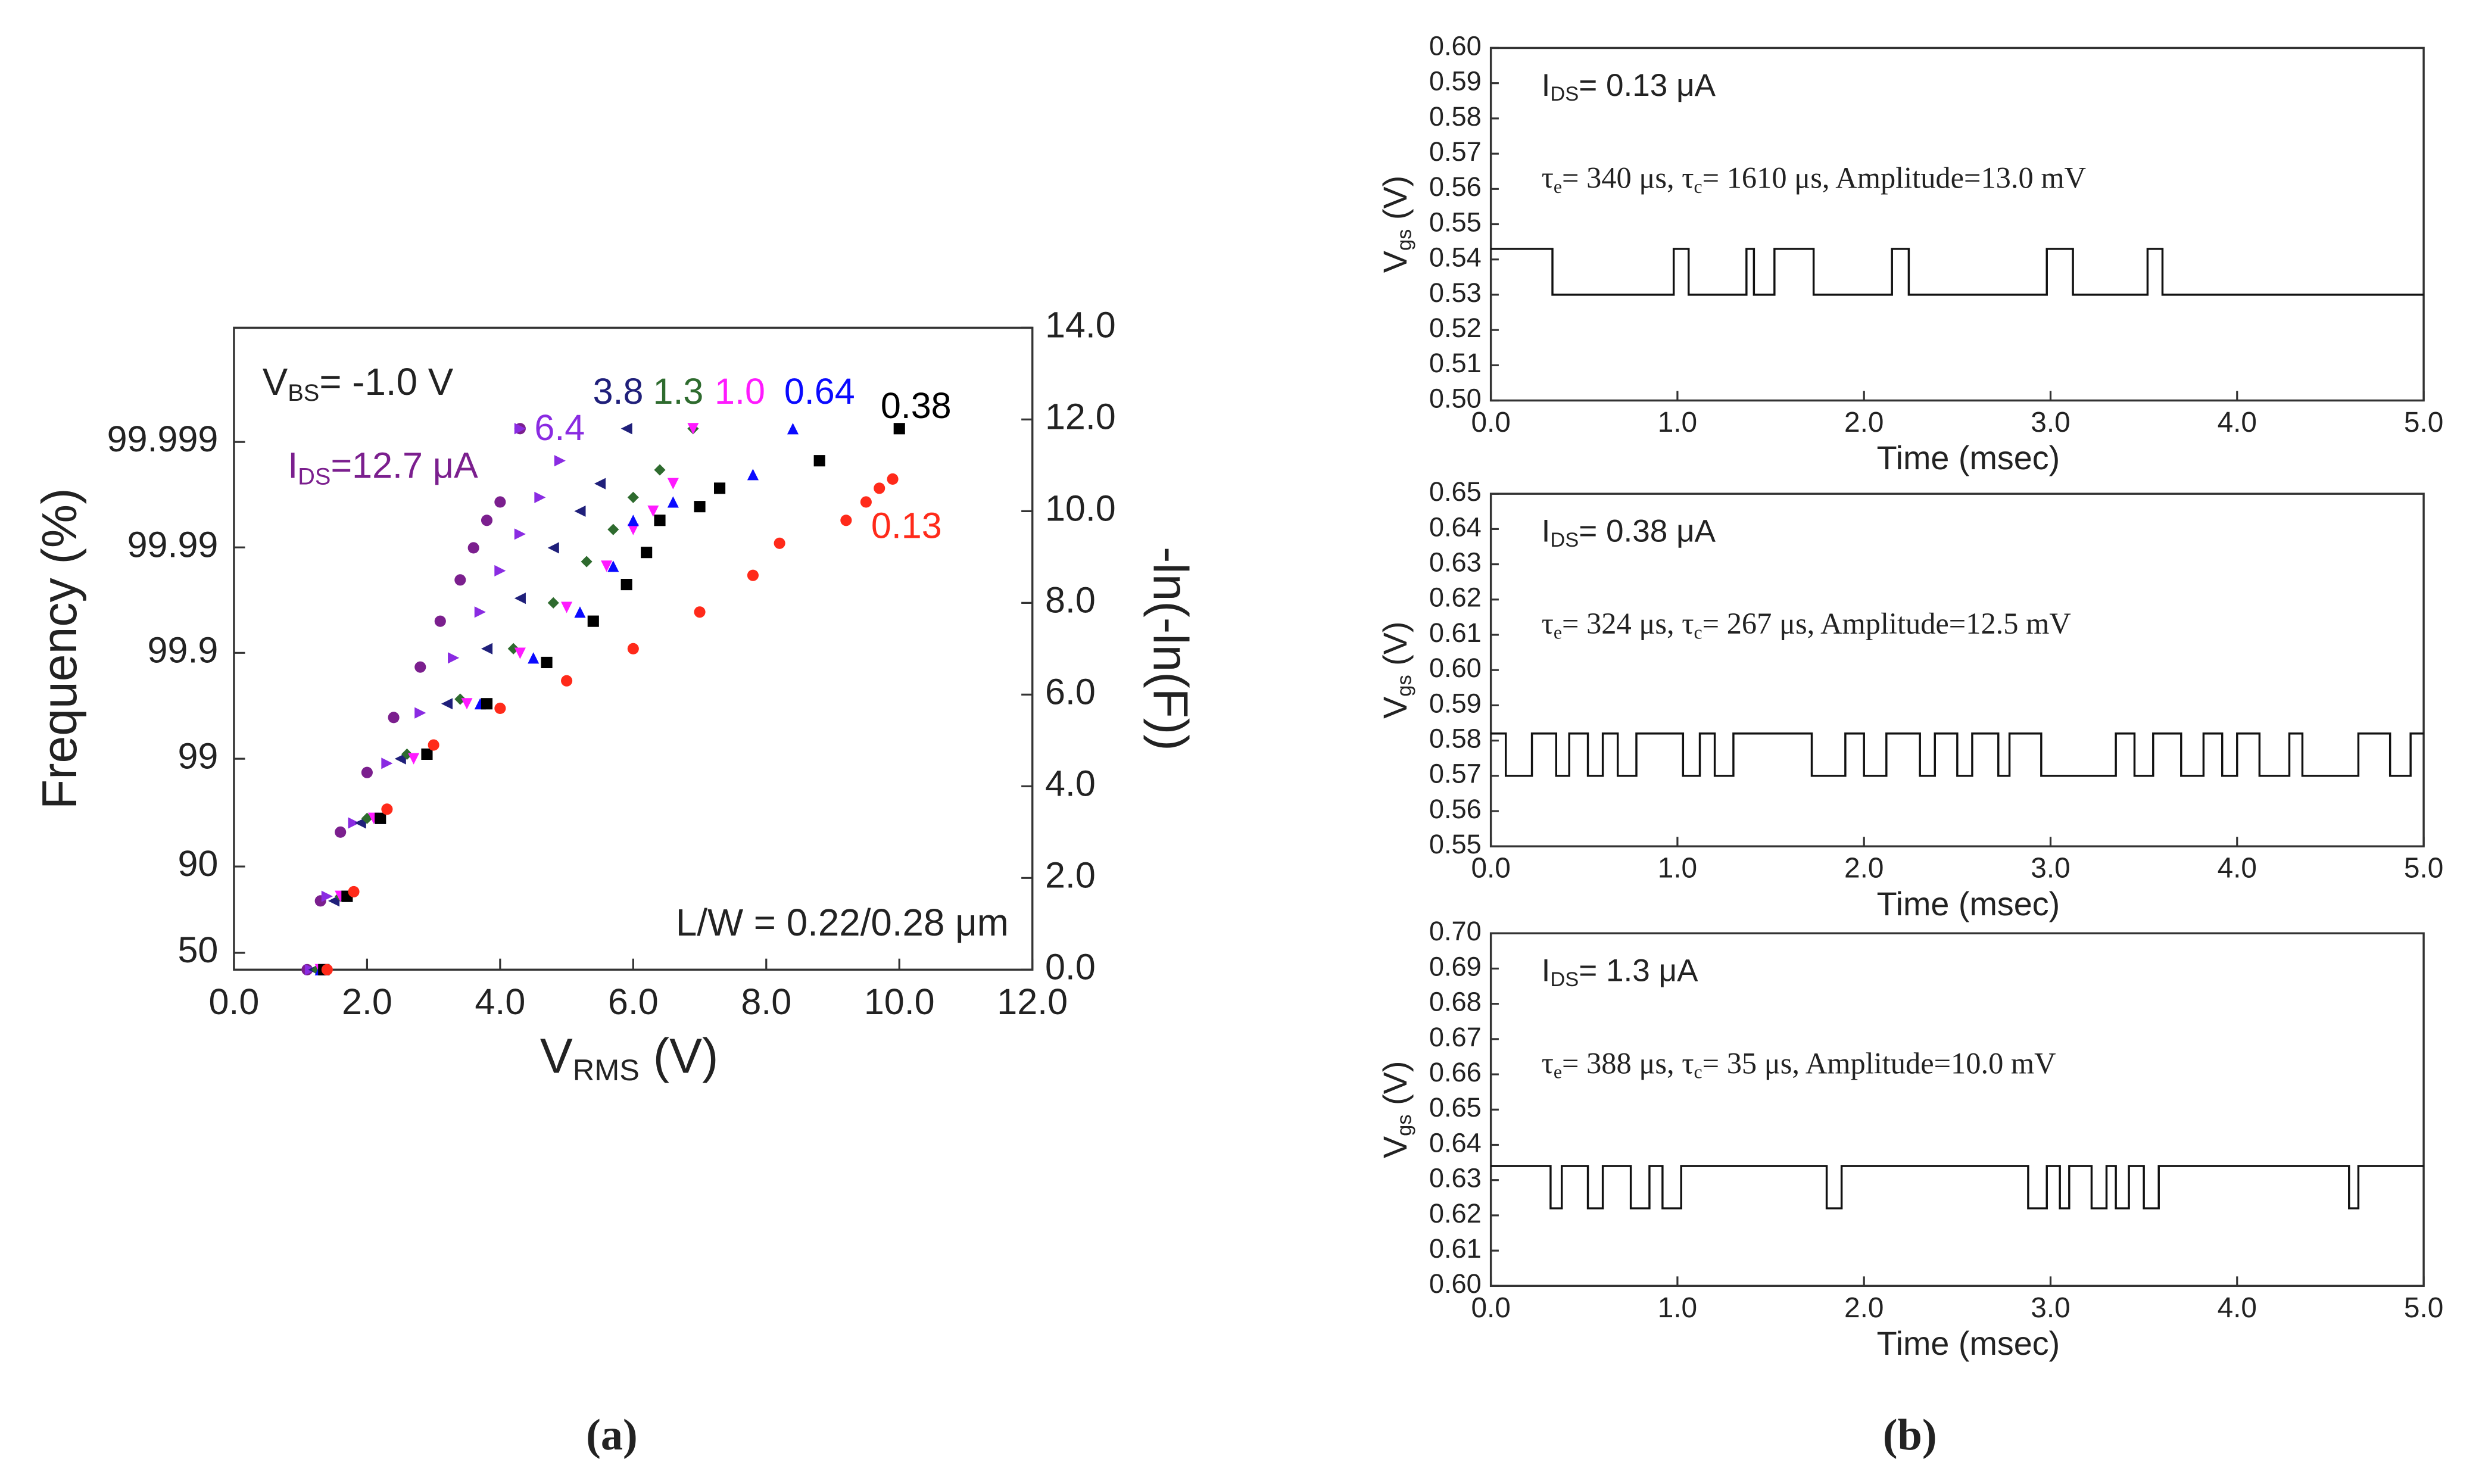 The height and width of the screenshot is (1484, 2479). What do you see at coordinates (1070, 783) in the screenshot?
I see `y2-tick-label: 4.0` at bounding box center [1070, 783].